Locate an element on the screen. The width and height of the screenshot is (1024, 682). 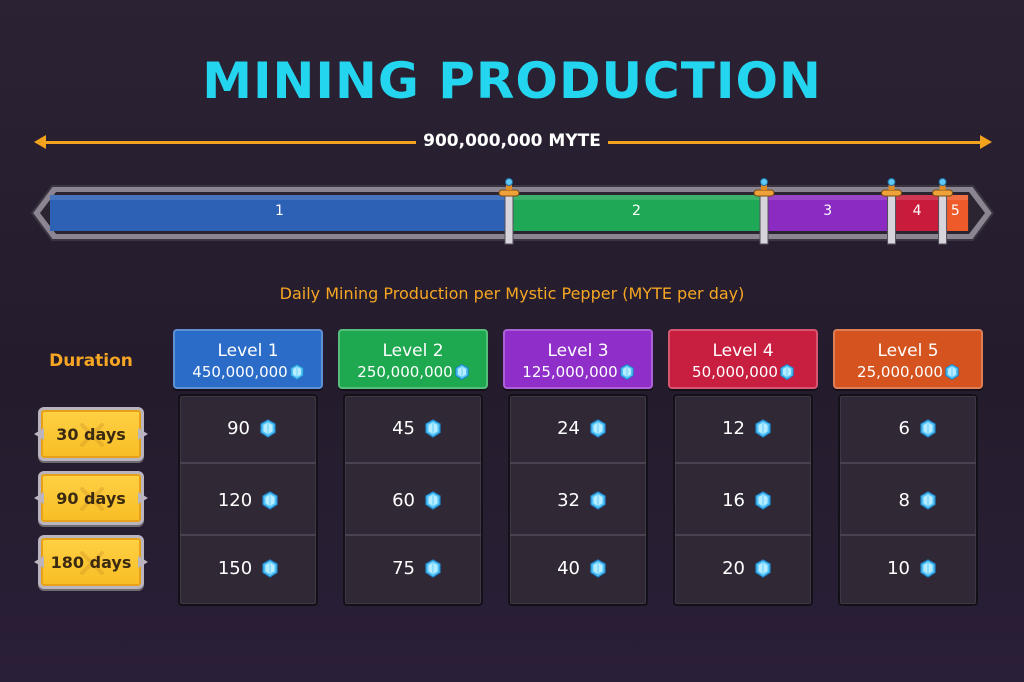
value-text: 10 is located at coordinates (898, 568).